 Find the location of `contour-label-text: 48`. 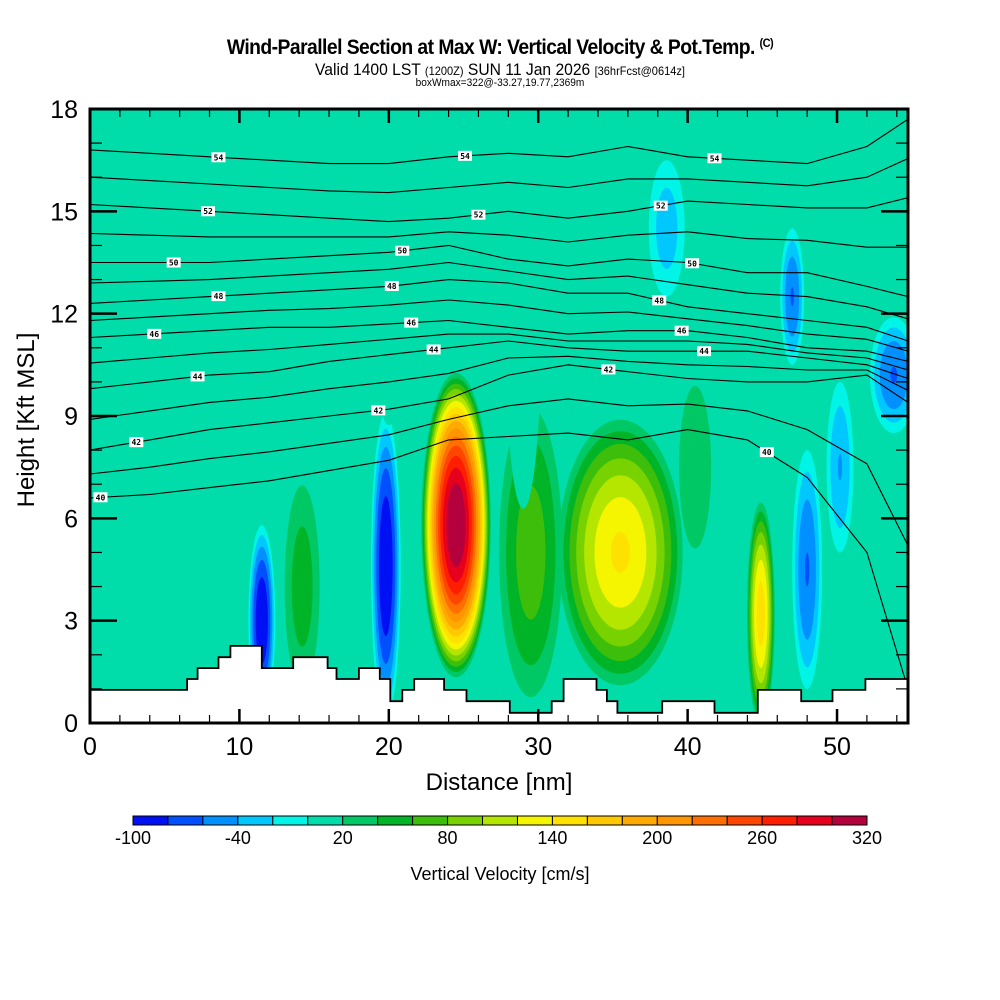

contour-label-text: 48 is located at coordinates (219, 296).